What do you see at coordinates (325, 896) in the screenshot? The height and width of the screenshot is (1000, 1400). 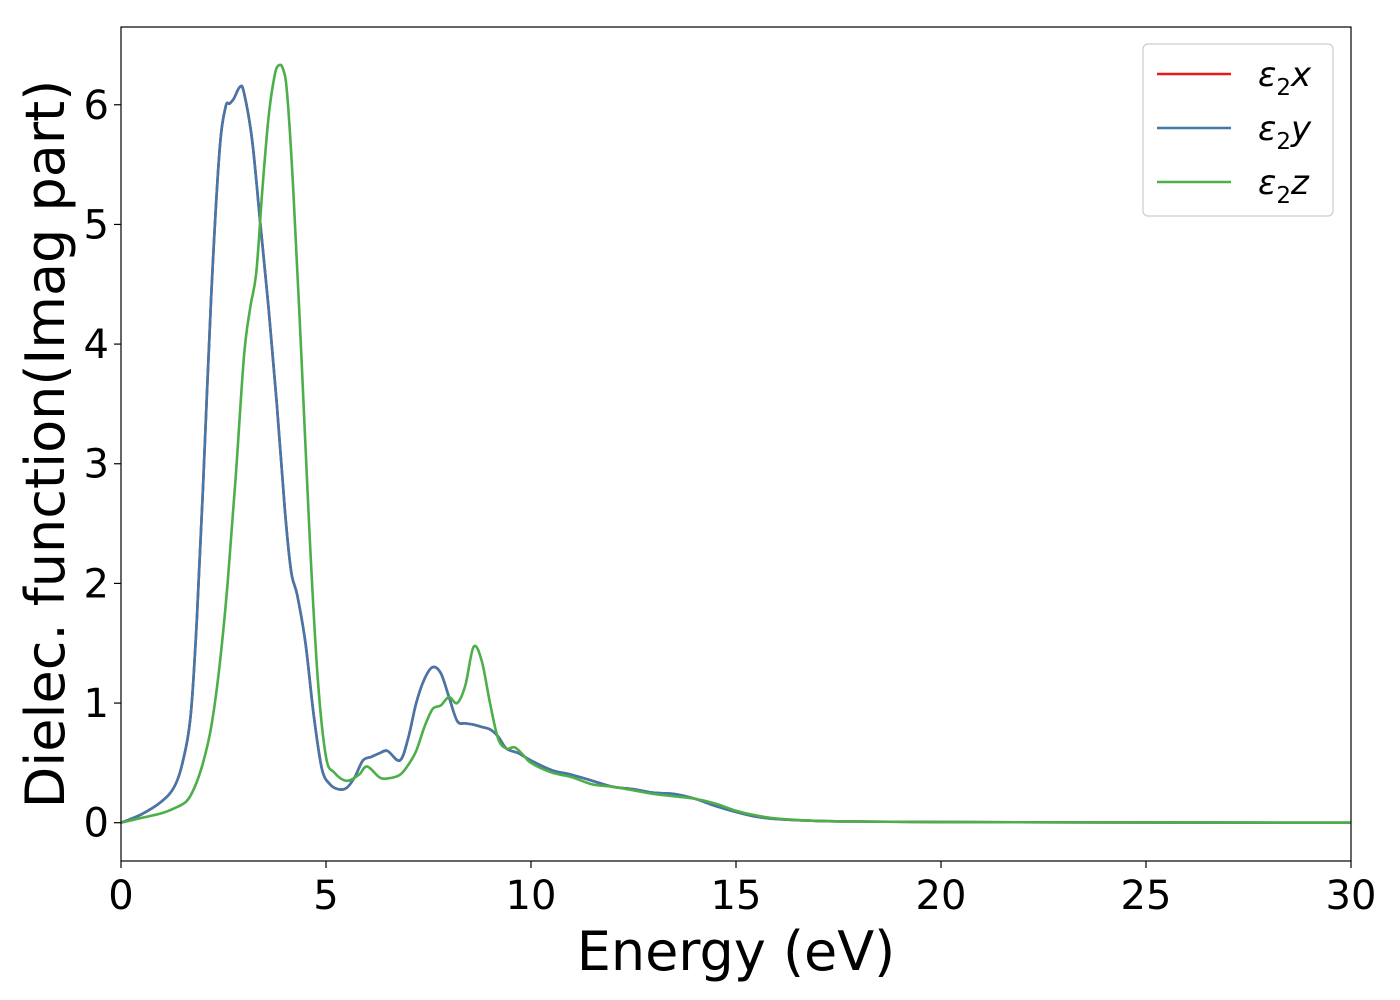 I see `x-tick-label: 5` at bounding box center [325, 896].